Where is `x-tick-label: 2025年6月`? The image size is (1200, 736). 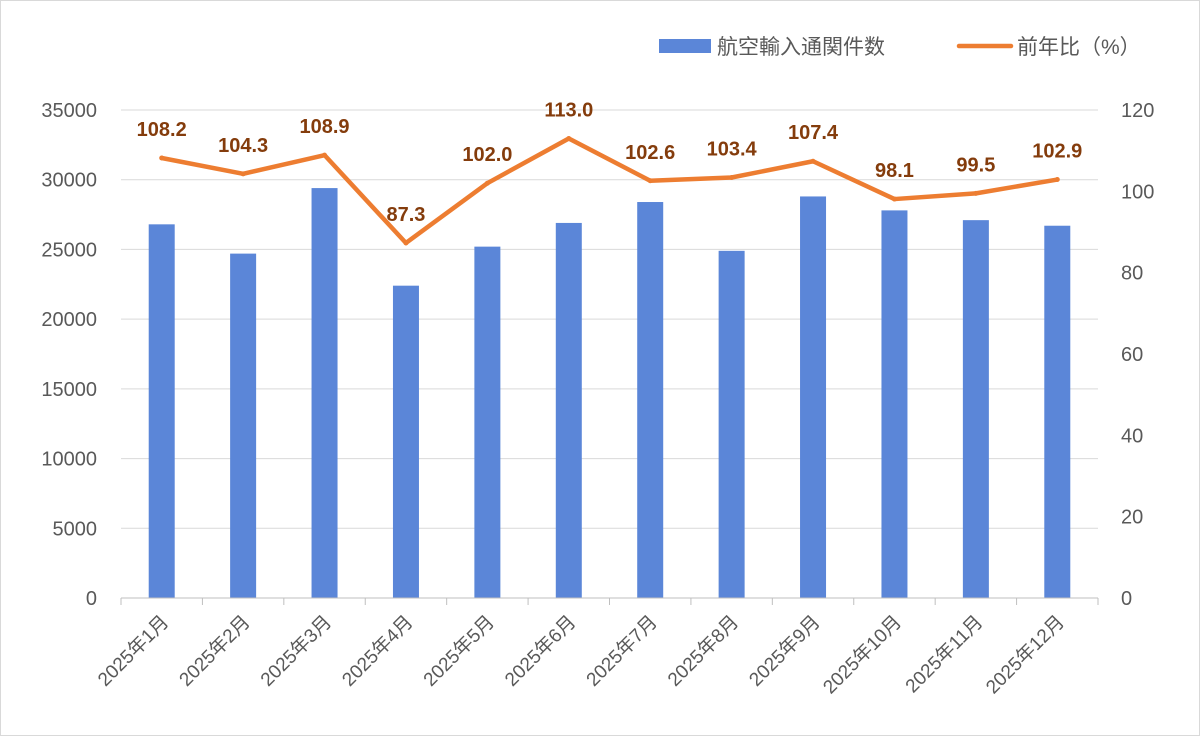
x-tick-label: 2025年6月 is located at coordinates (541, 651).